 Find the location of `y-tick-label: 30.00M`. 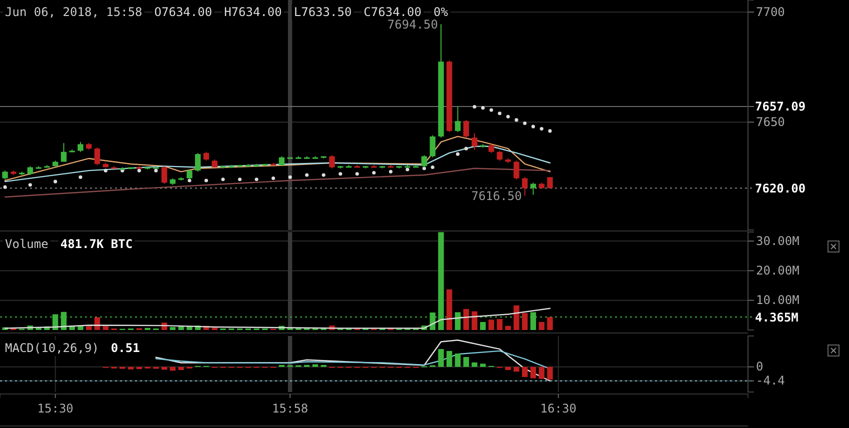

y-tick-label: 30.00M is located at coordinates (778, 241).